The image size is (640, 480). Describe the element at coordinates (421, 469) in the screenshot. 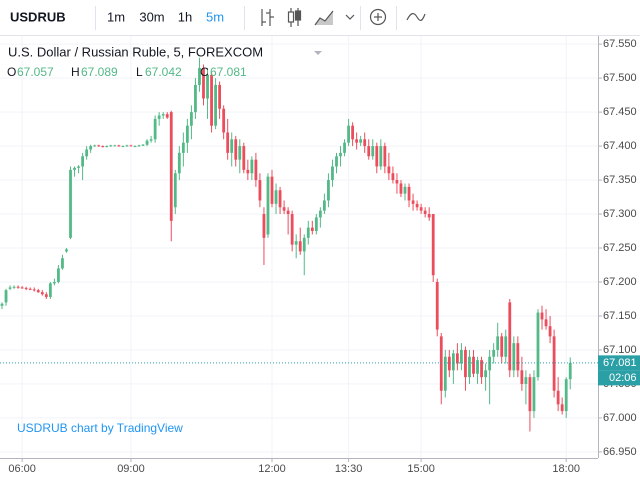

I see `x-tick-label: 15:00` at that location.